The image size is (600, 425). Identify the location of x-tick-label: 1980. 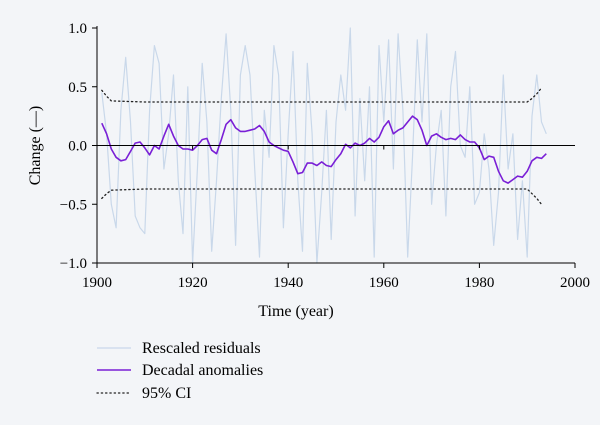
(479, 283).